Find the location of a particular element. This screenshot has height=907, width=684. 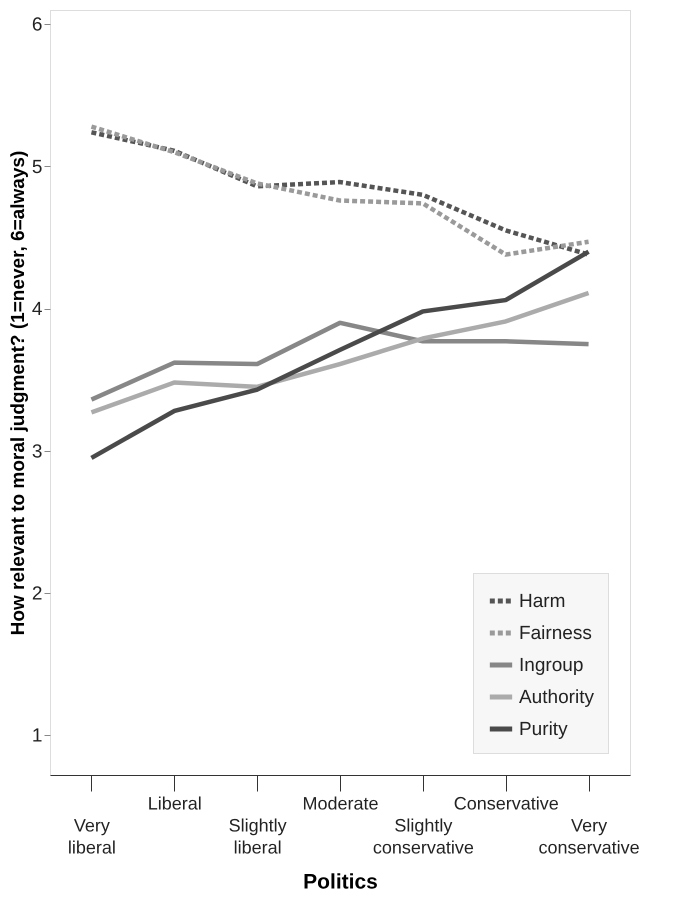

x-tick-label: Conservative is located at coordinates (506, 804).